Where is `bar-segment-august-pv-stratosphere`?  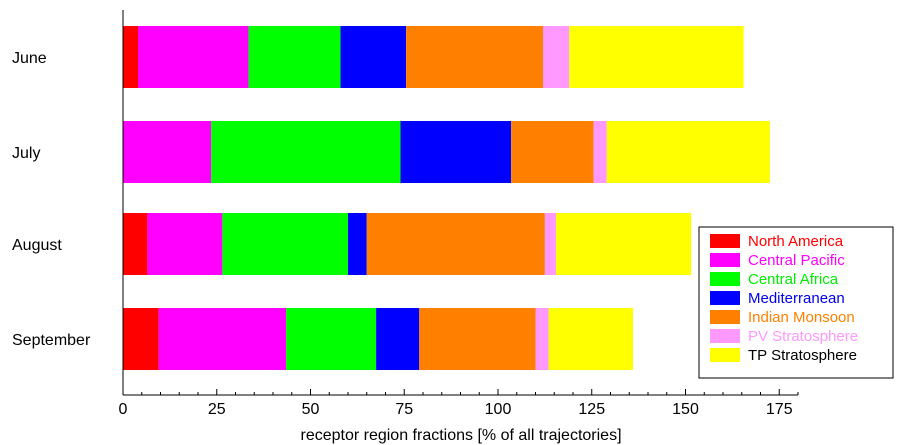
bar-segment-august-pv-stratosphere is located at coordinates (550, 244).